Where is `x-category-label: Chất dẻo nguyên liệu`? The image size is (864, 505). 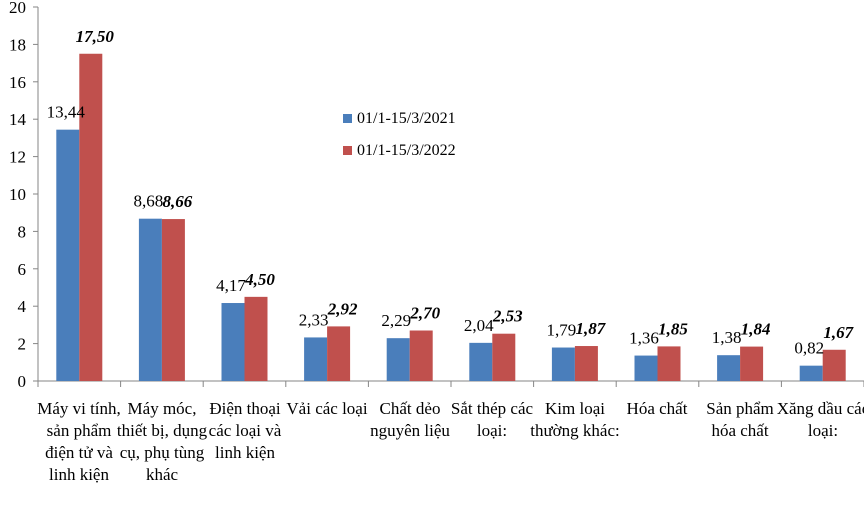
x-category-label: Chất dẻo nguyên liệu is located at coordinates (410, 419).